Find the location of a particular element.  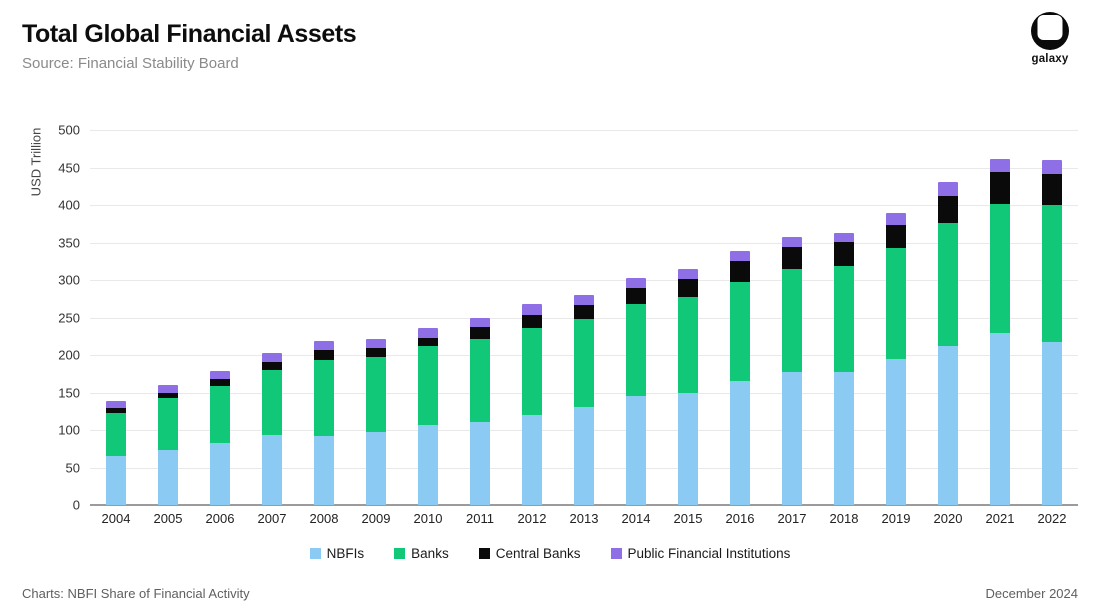

legend-item: Central Banks is located at coordinates (529, 553).